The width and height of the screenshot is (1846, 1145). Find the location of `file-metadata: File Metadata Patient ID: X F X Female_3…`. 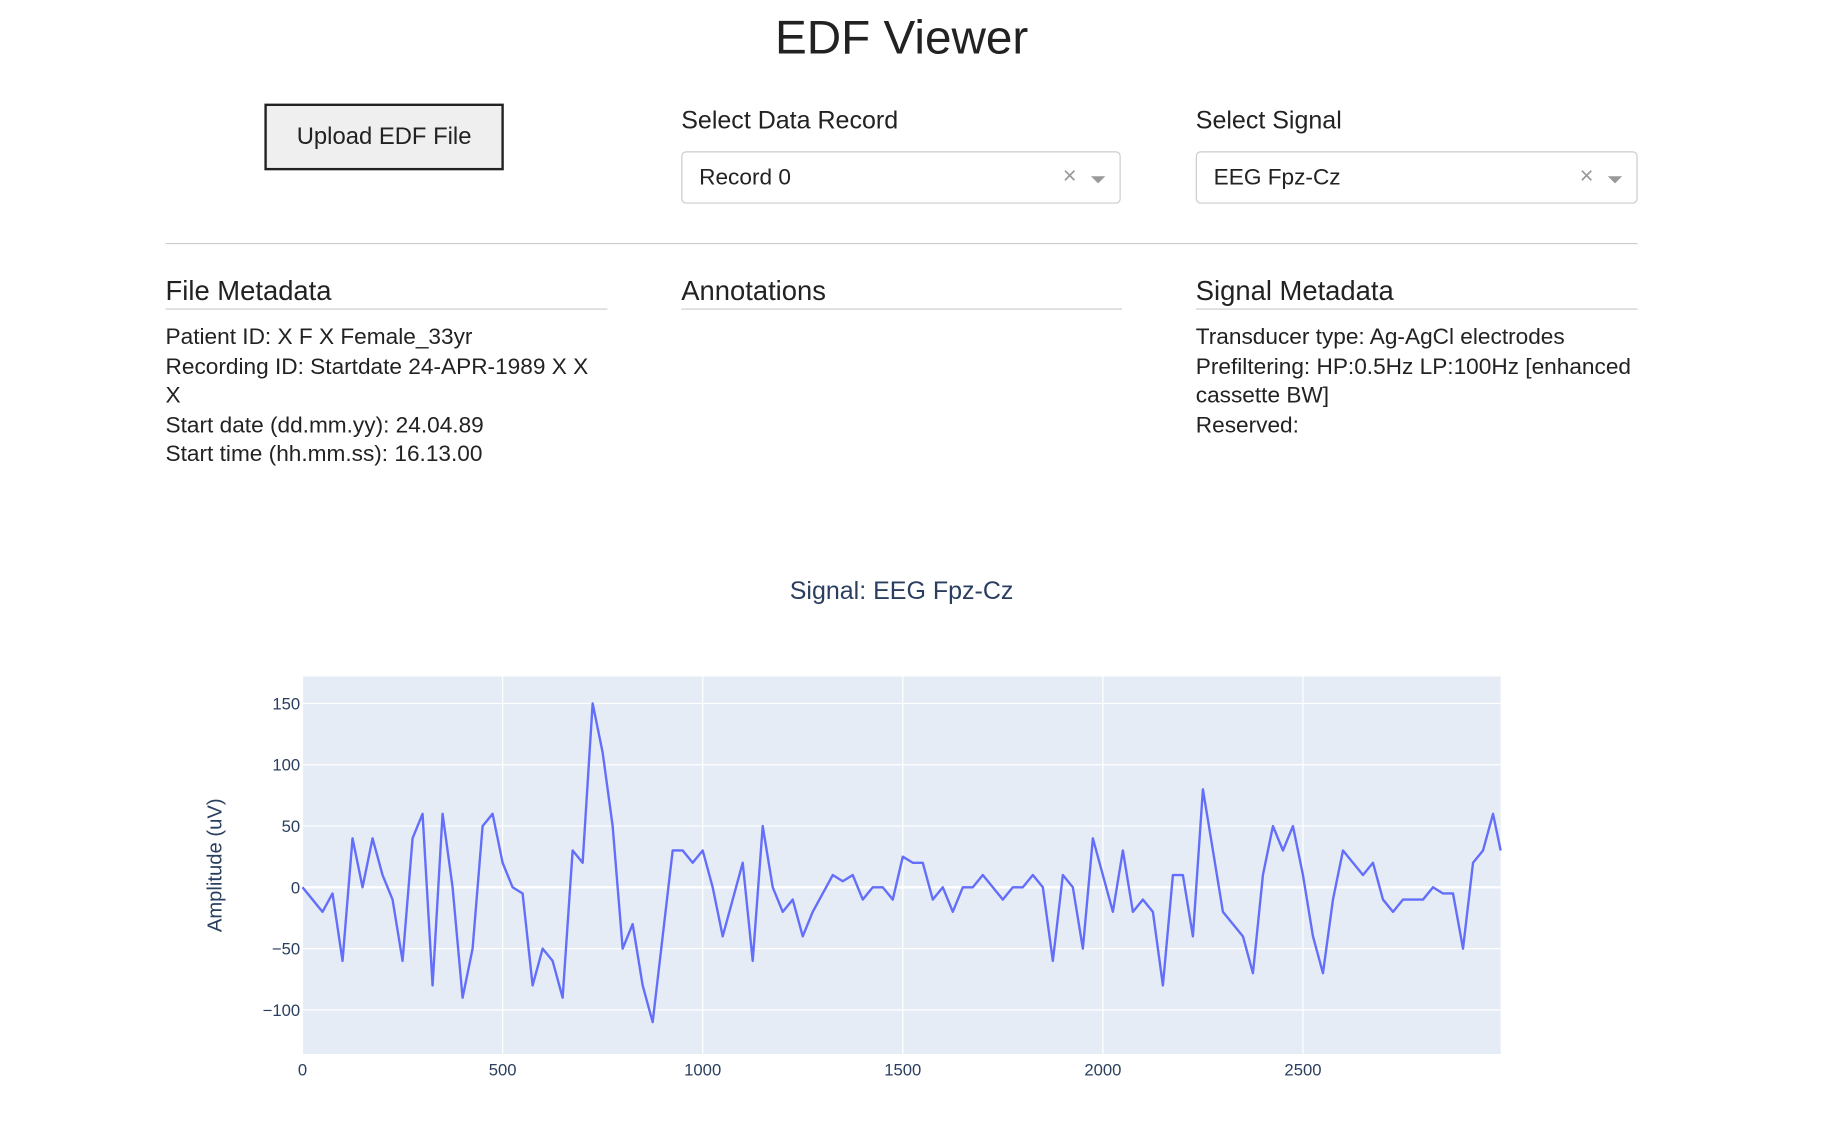

file-metadata: File Metadata Patient ID: X F X Female_3… is located at coordinates (386, 372).